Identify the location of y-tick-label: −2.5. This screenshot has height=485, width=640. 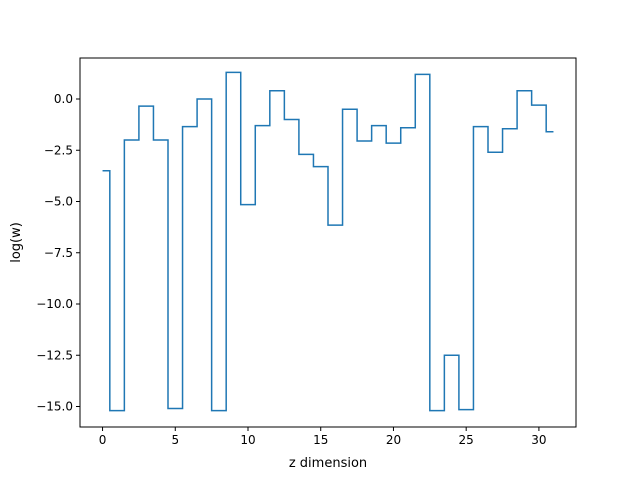
(58, 150).